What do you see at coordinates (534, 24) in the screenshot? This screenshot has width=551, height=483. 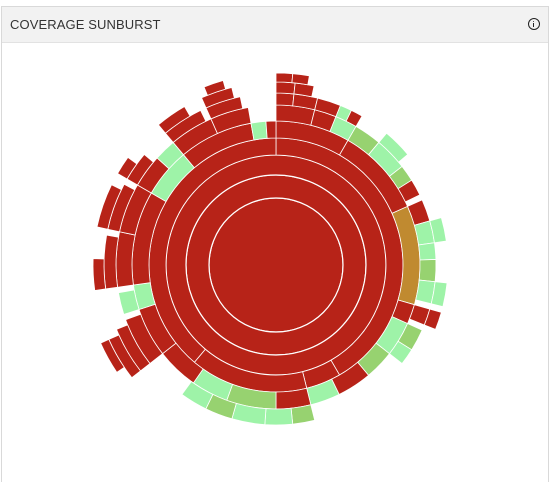 I see `info-icon` at bounding box center [534, 24].